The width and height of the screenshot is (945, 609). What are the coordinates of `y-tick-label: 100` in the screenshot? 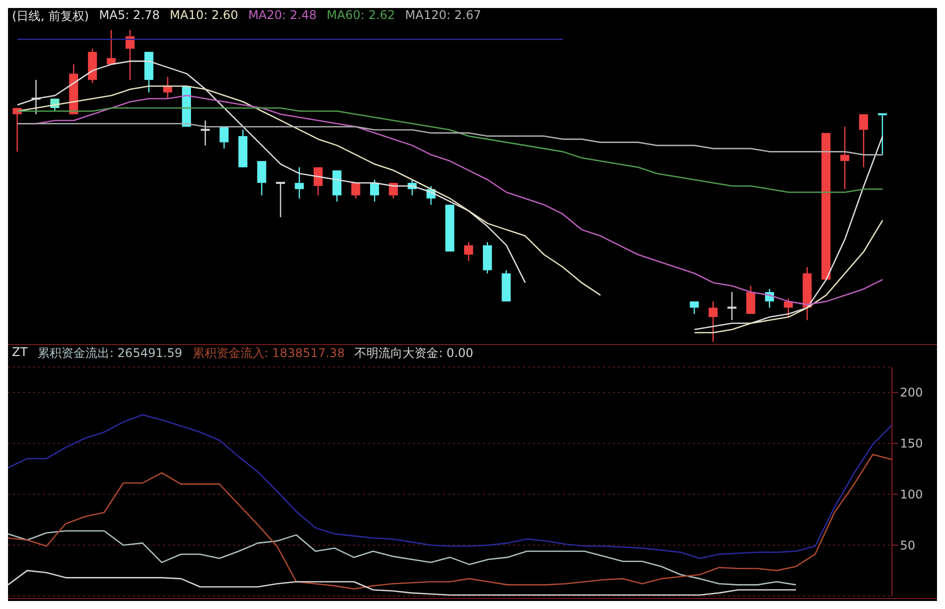 It's located at (911, 494).